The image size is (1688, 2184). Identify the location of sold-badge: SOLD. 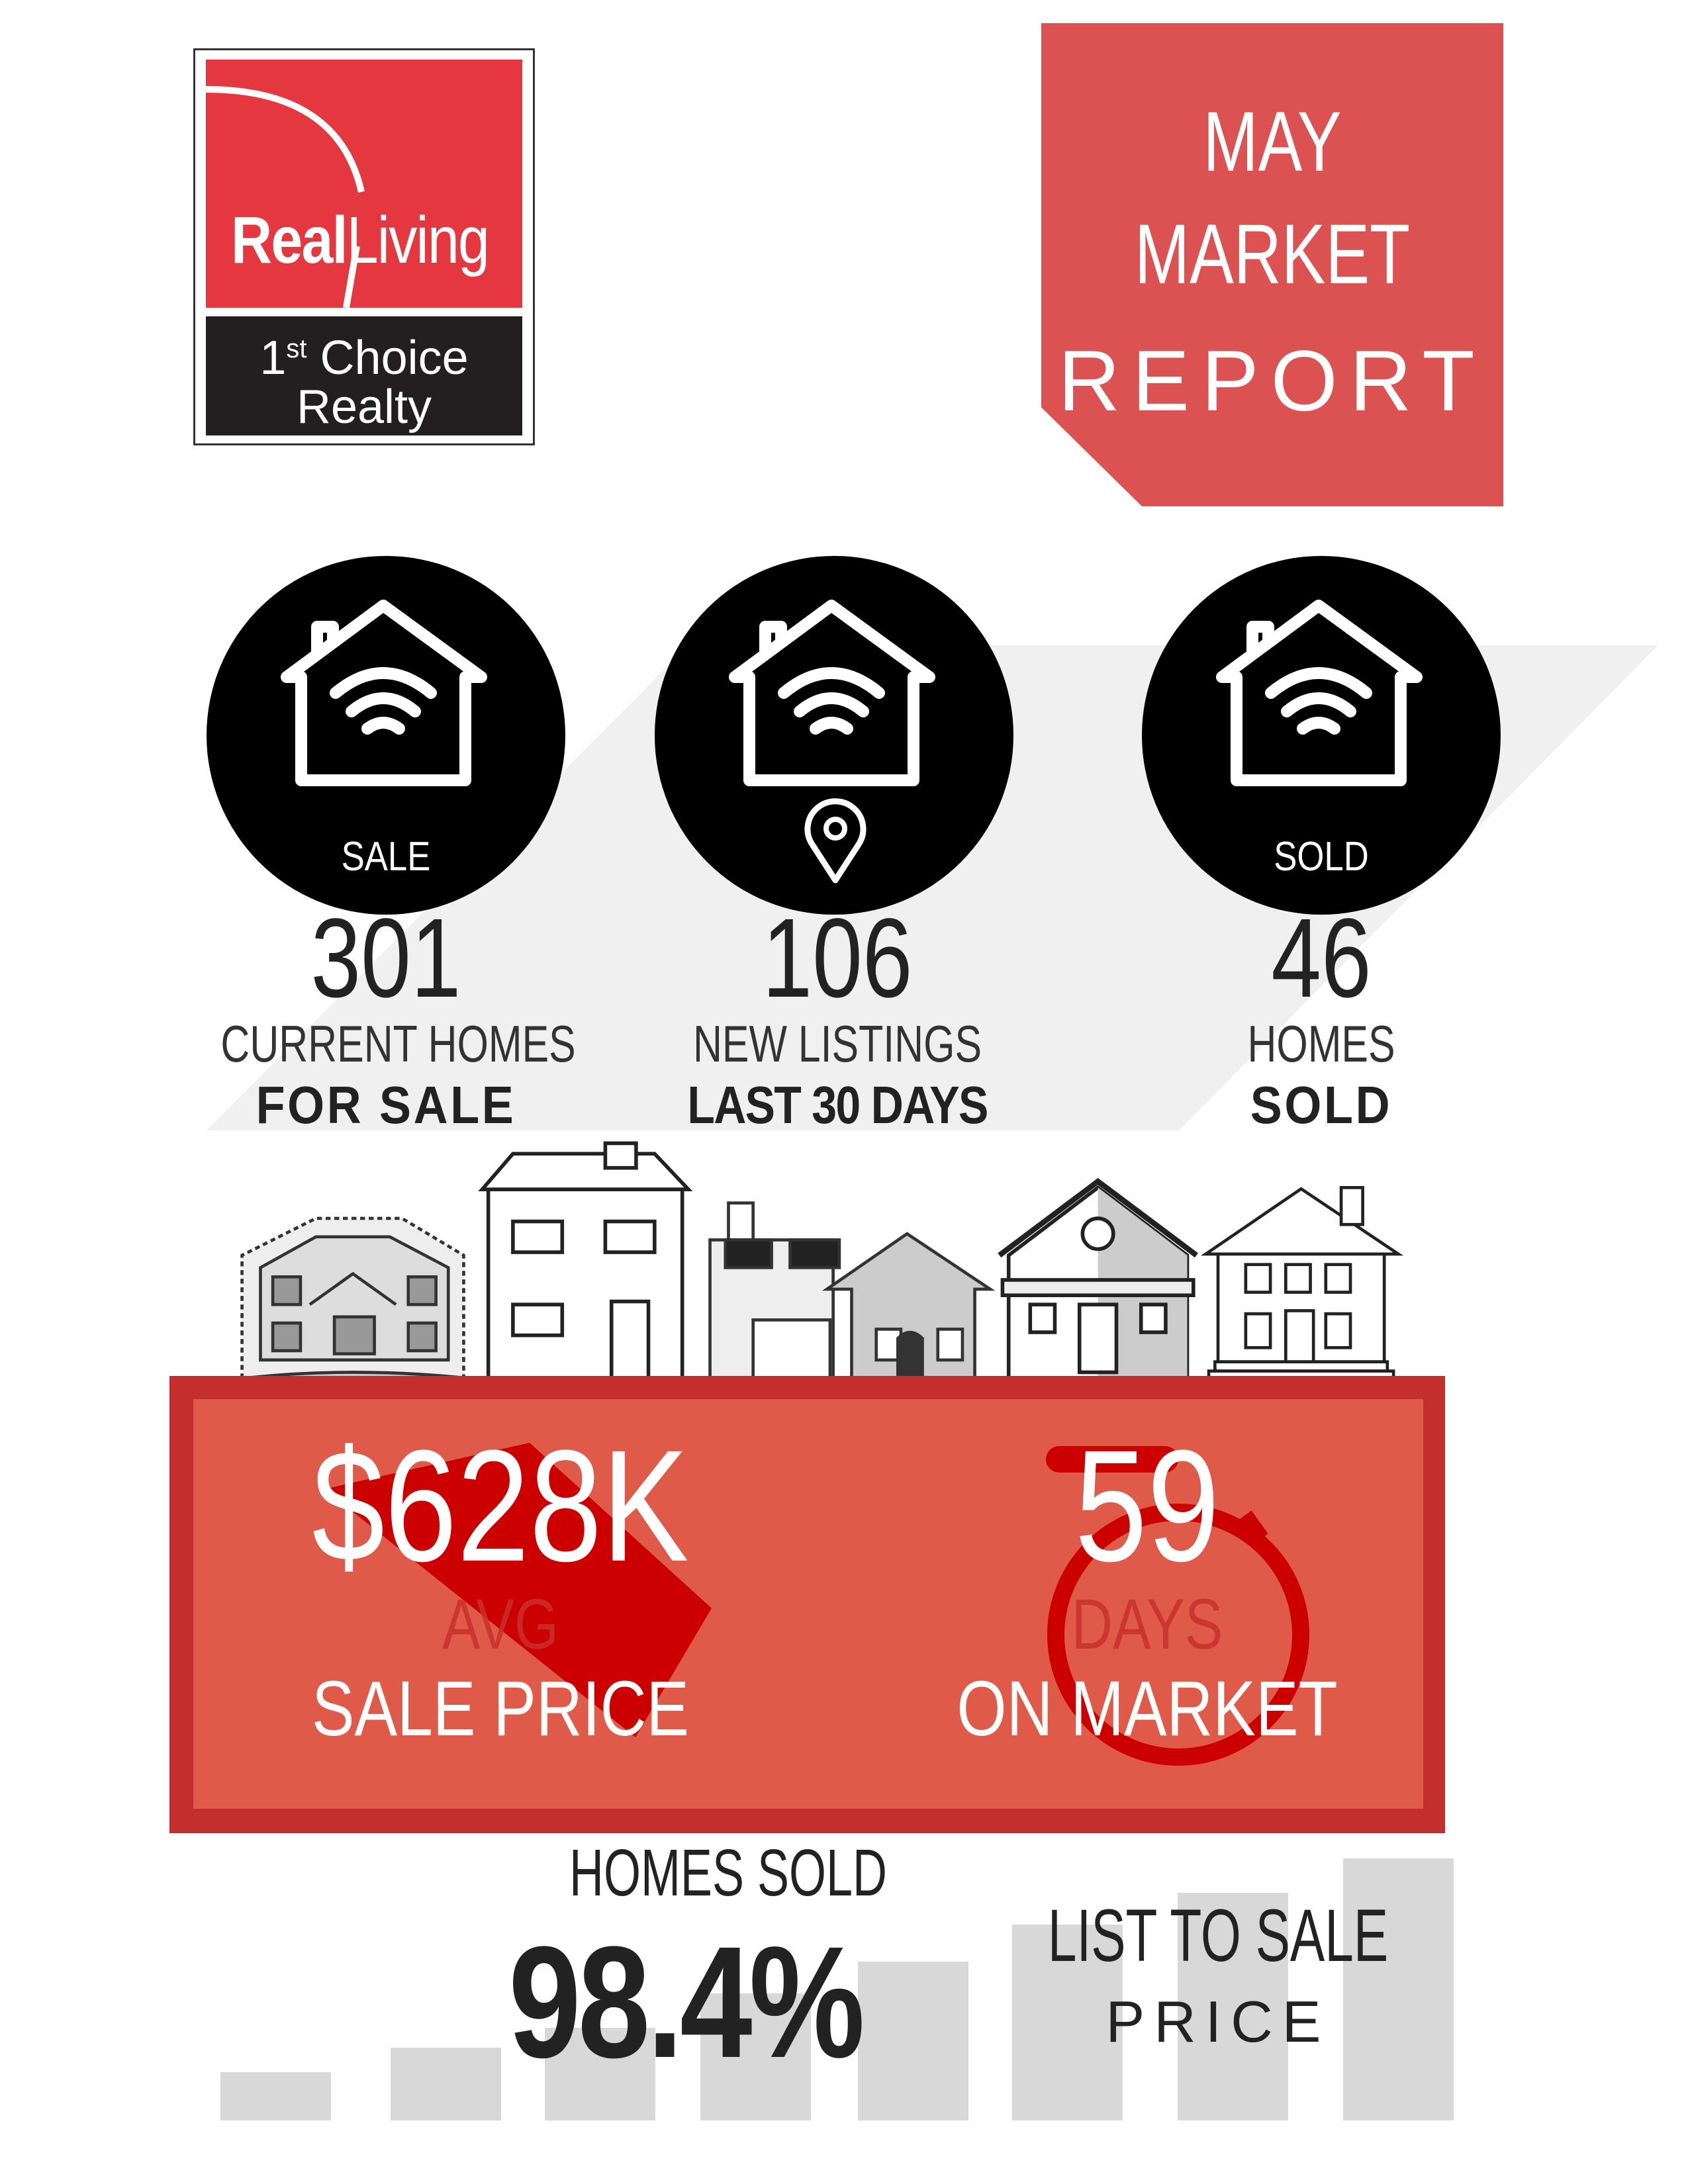
(1321, 857).